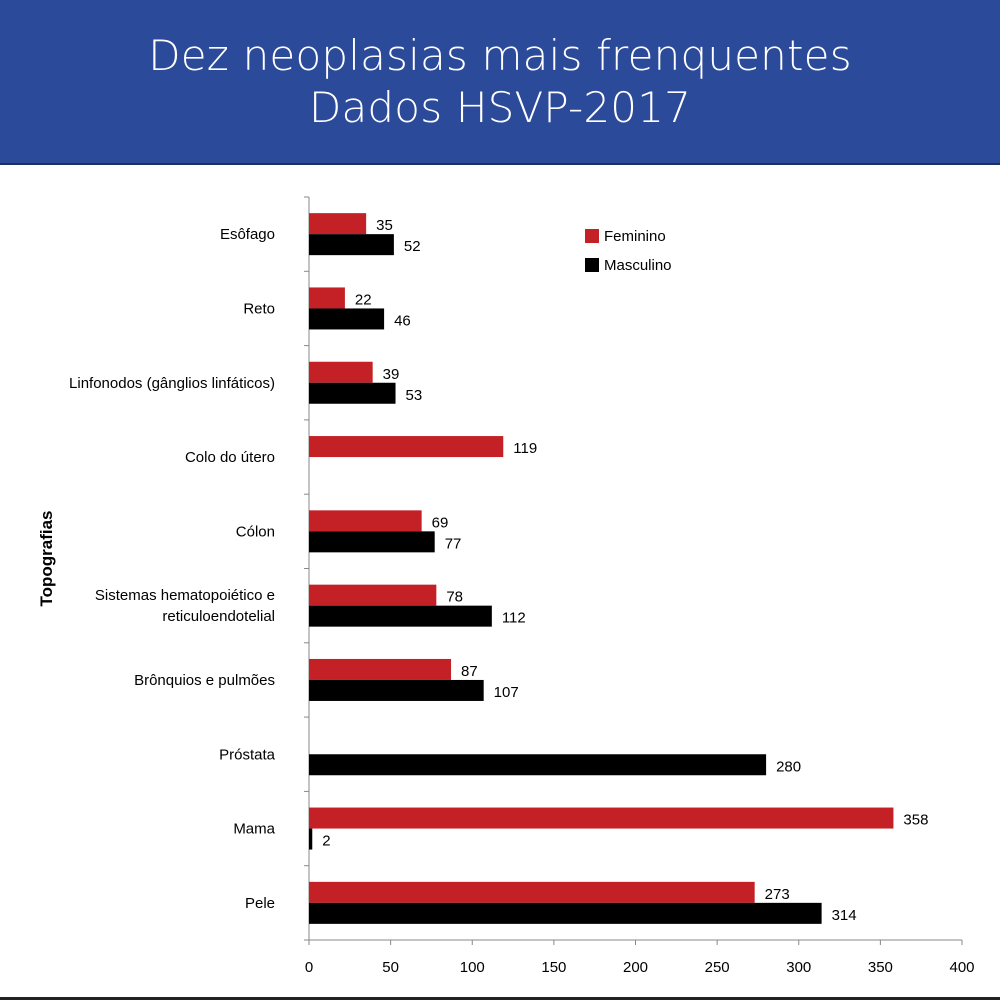 The image size is (1000, 1000). Describe the element at coordinates (260, 903) in the screenshot. I see `category-label: Pele` at that location.